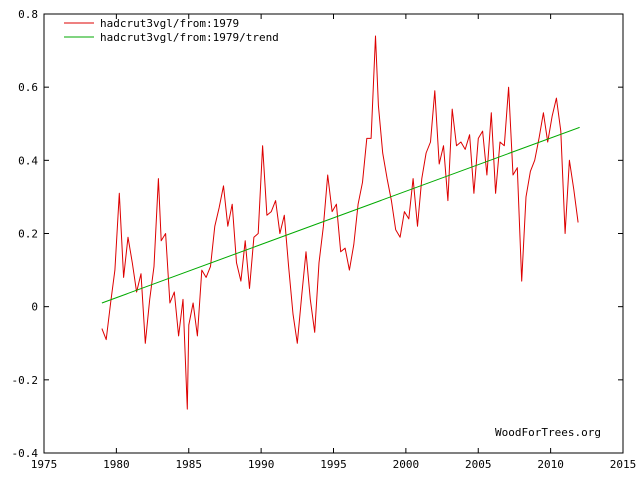 The image size is (640, 480). What do you see at coordinates (333, 464) in the screenshot?
I see `x-tick-label: 1995` at bounding box center [333, 464].